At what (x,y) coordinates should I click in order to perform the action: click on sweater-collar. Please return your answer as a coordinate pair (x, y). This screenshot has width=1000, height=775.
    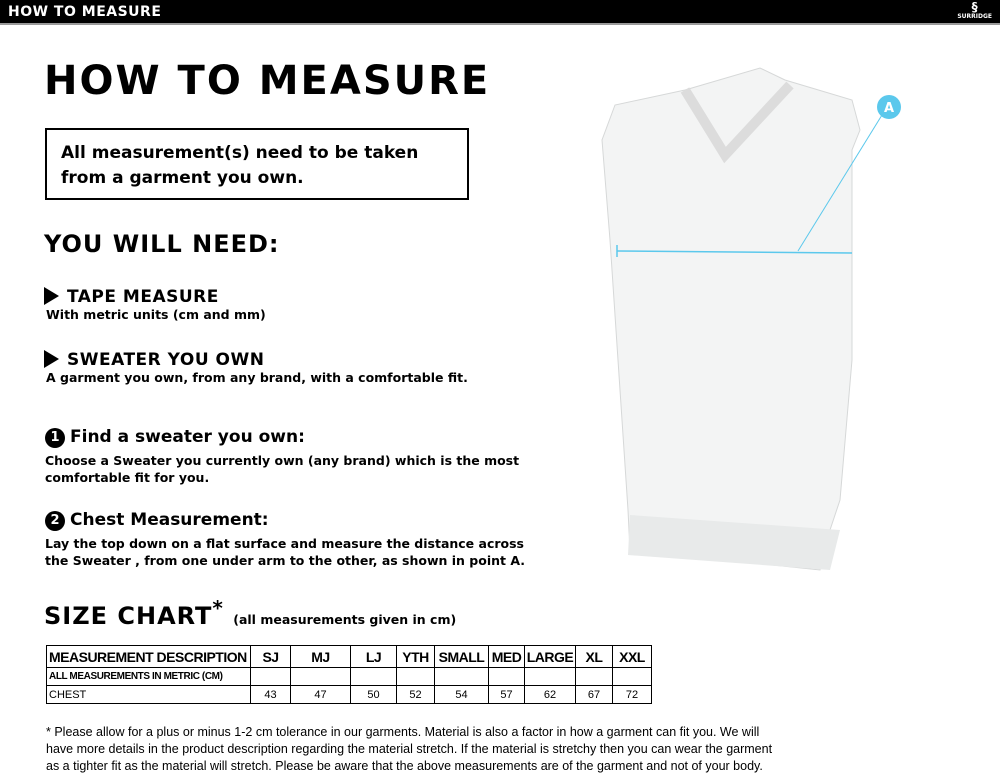
    Looking at the image, I should click on (737, 122).